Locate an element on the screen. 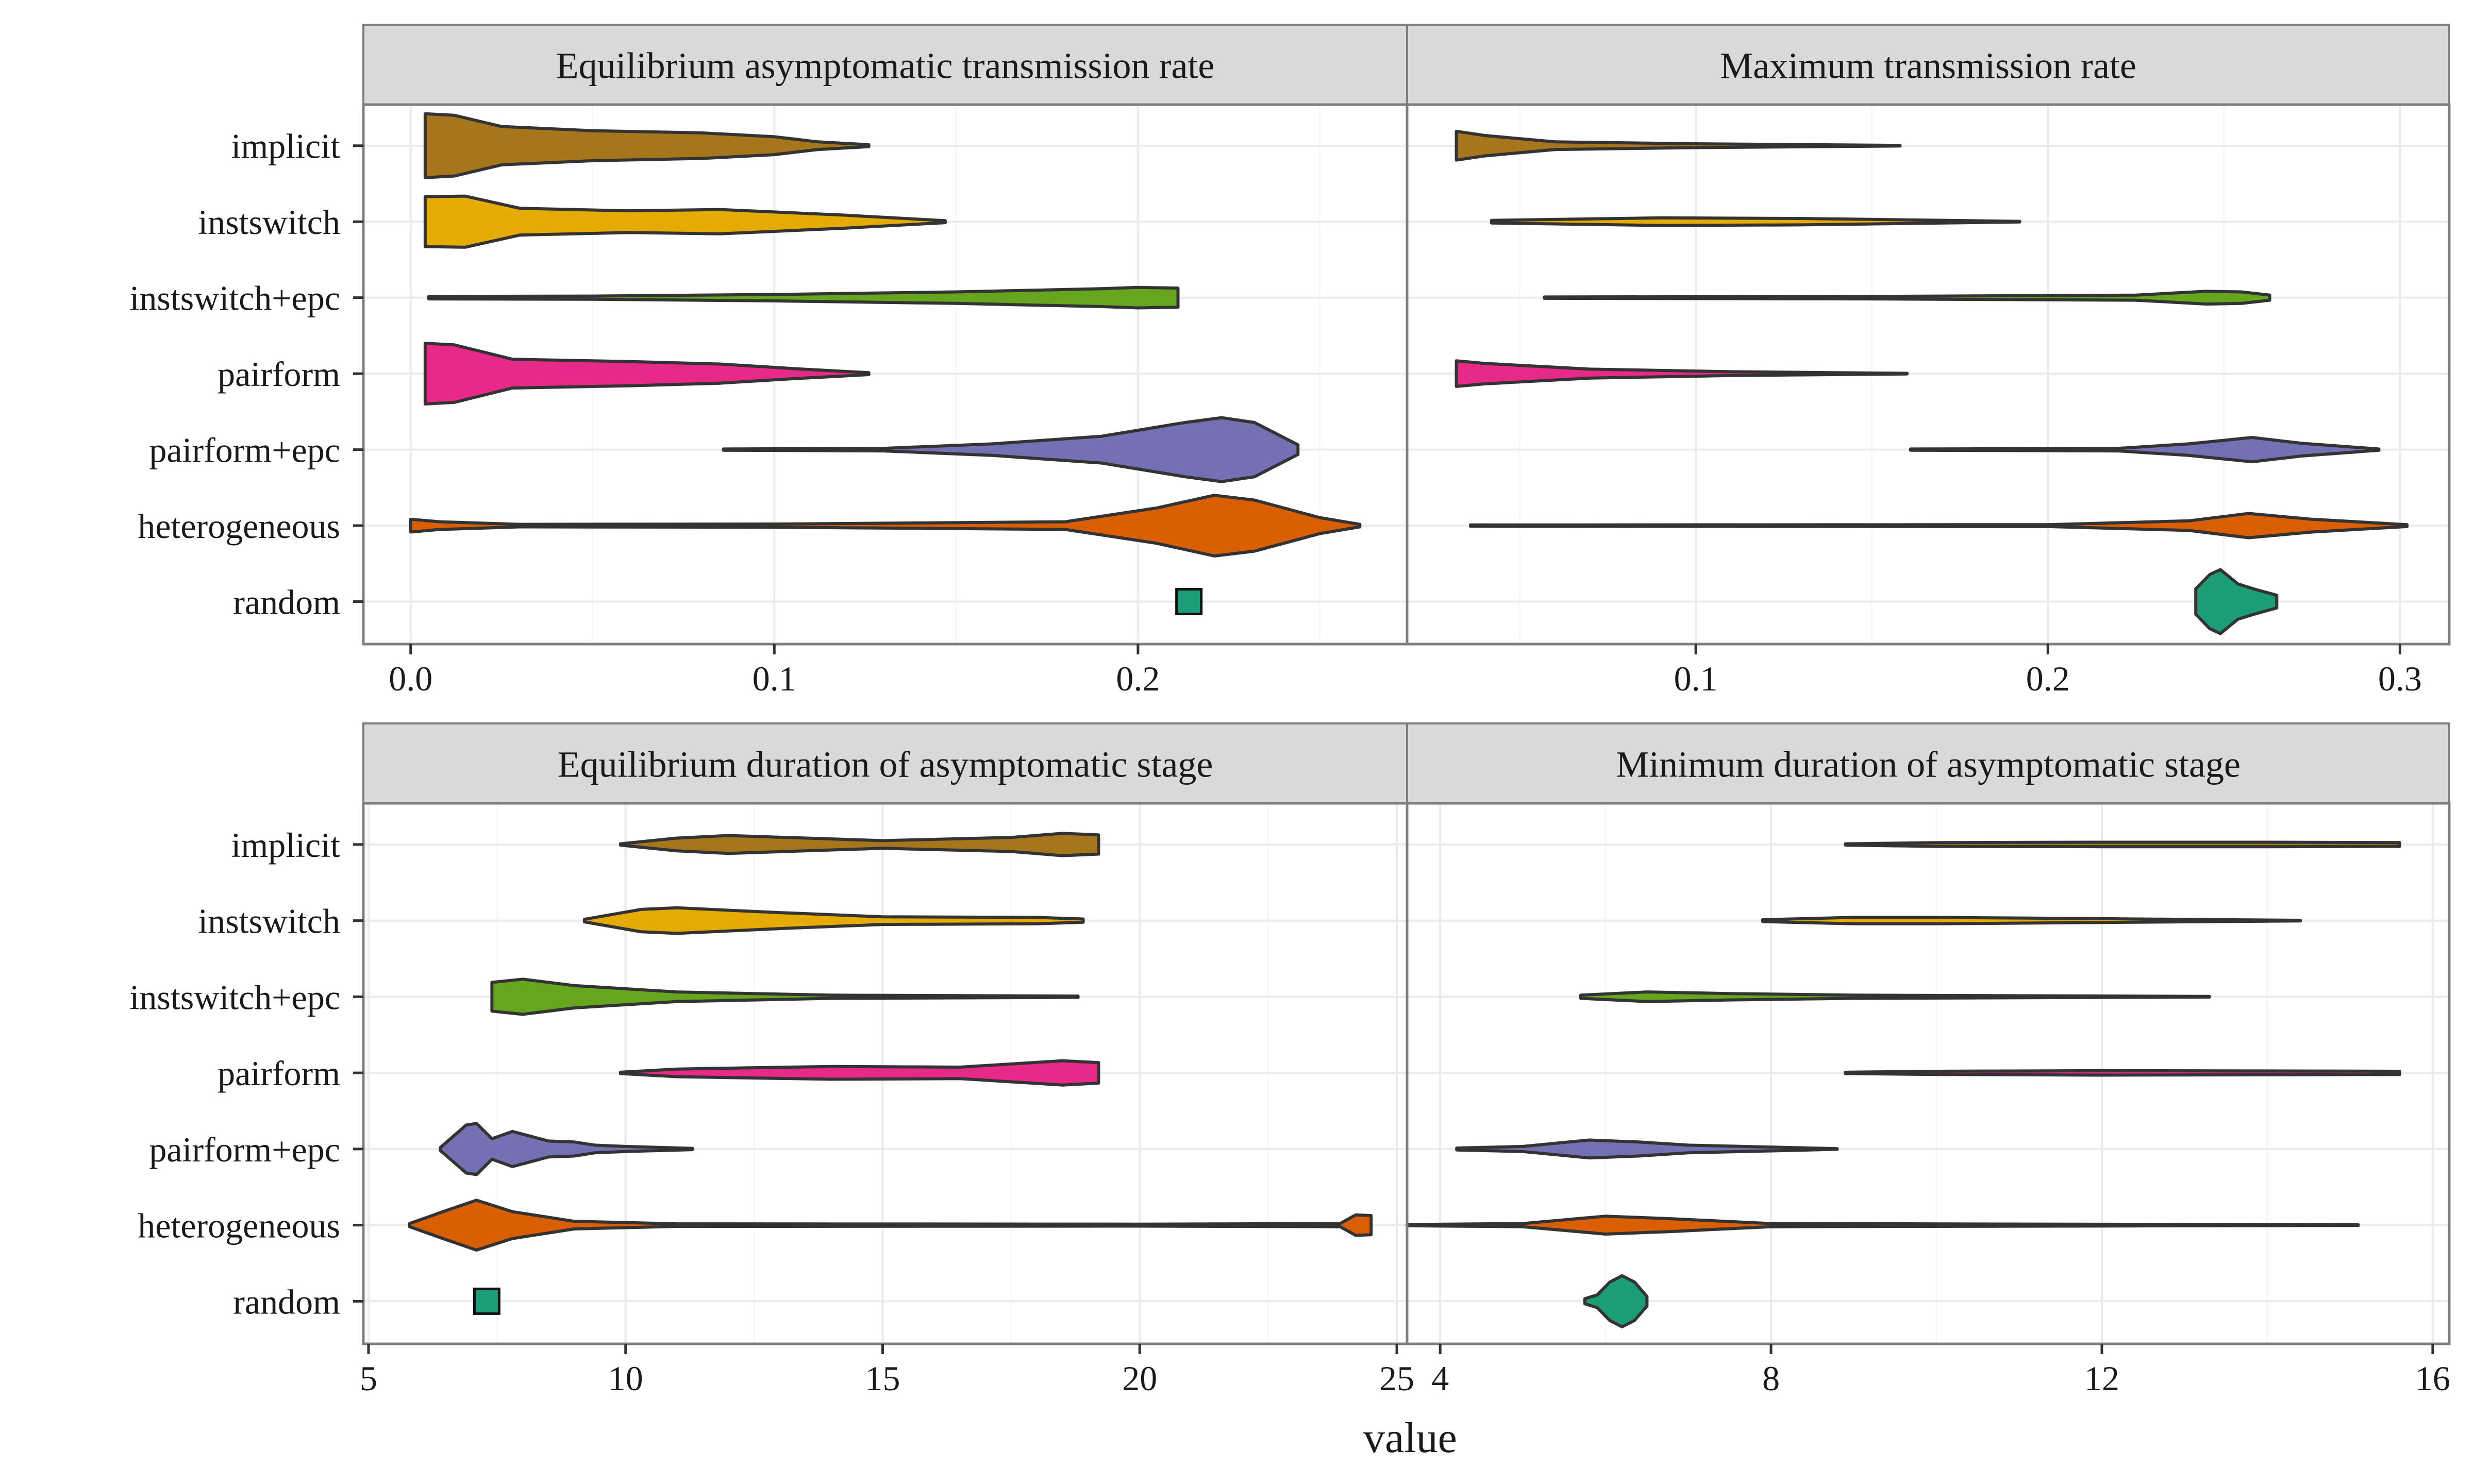  x-tick-label: 15 is located at coordinates (882, 1378).